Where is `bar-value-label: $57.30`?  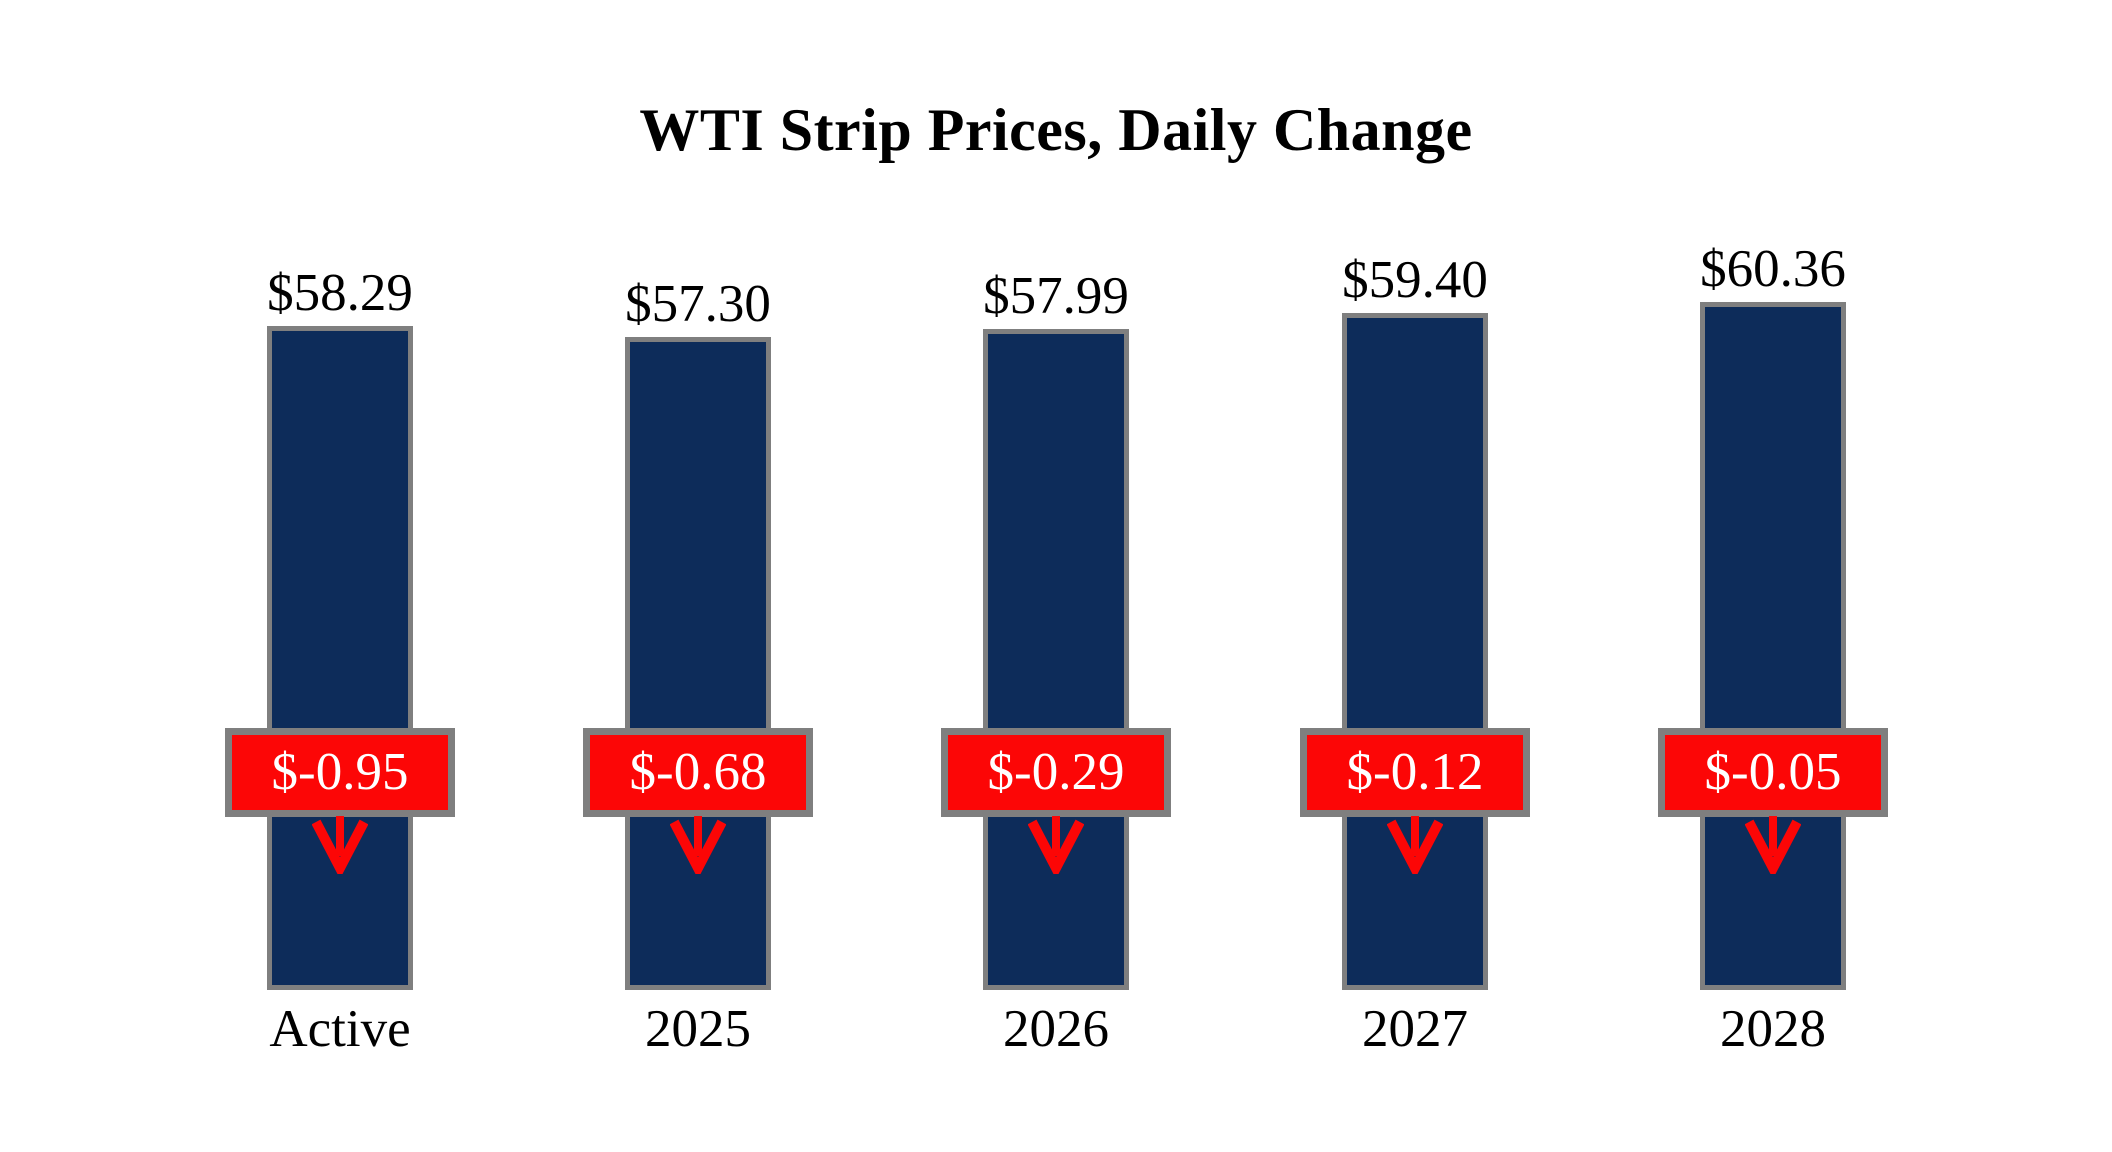 bar-value-label: $57.30 is located at coordinates (698, 303).